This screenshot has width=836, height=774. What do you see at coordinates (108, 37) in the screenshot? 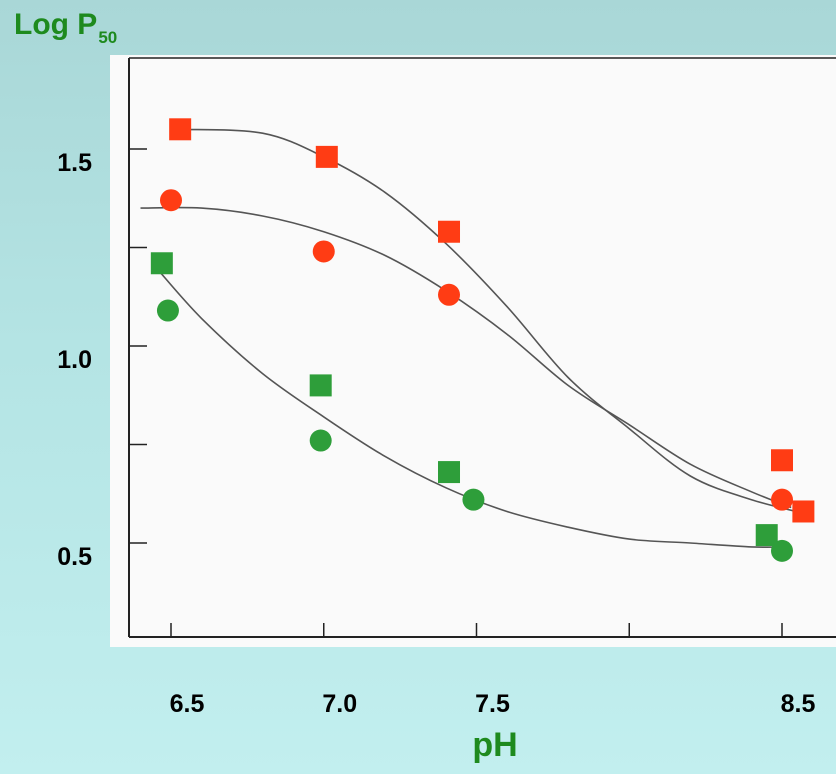
I see `y-axis-label-subscript: 50` at bounding box center [108, 37].